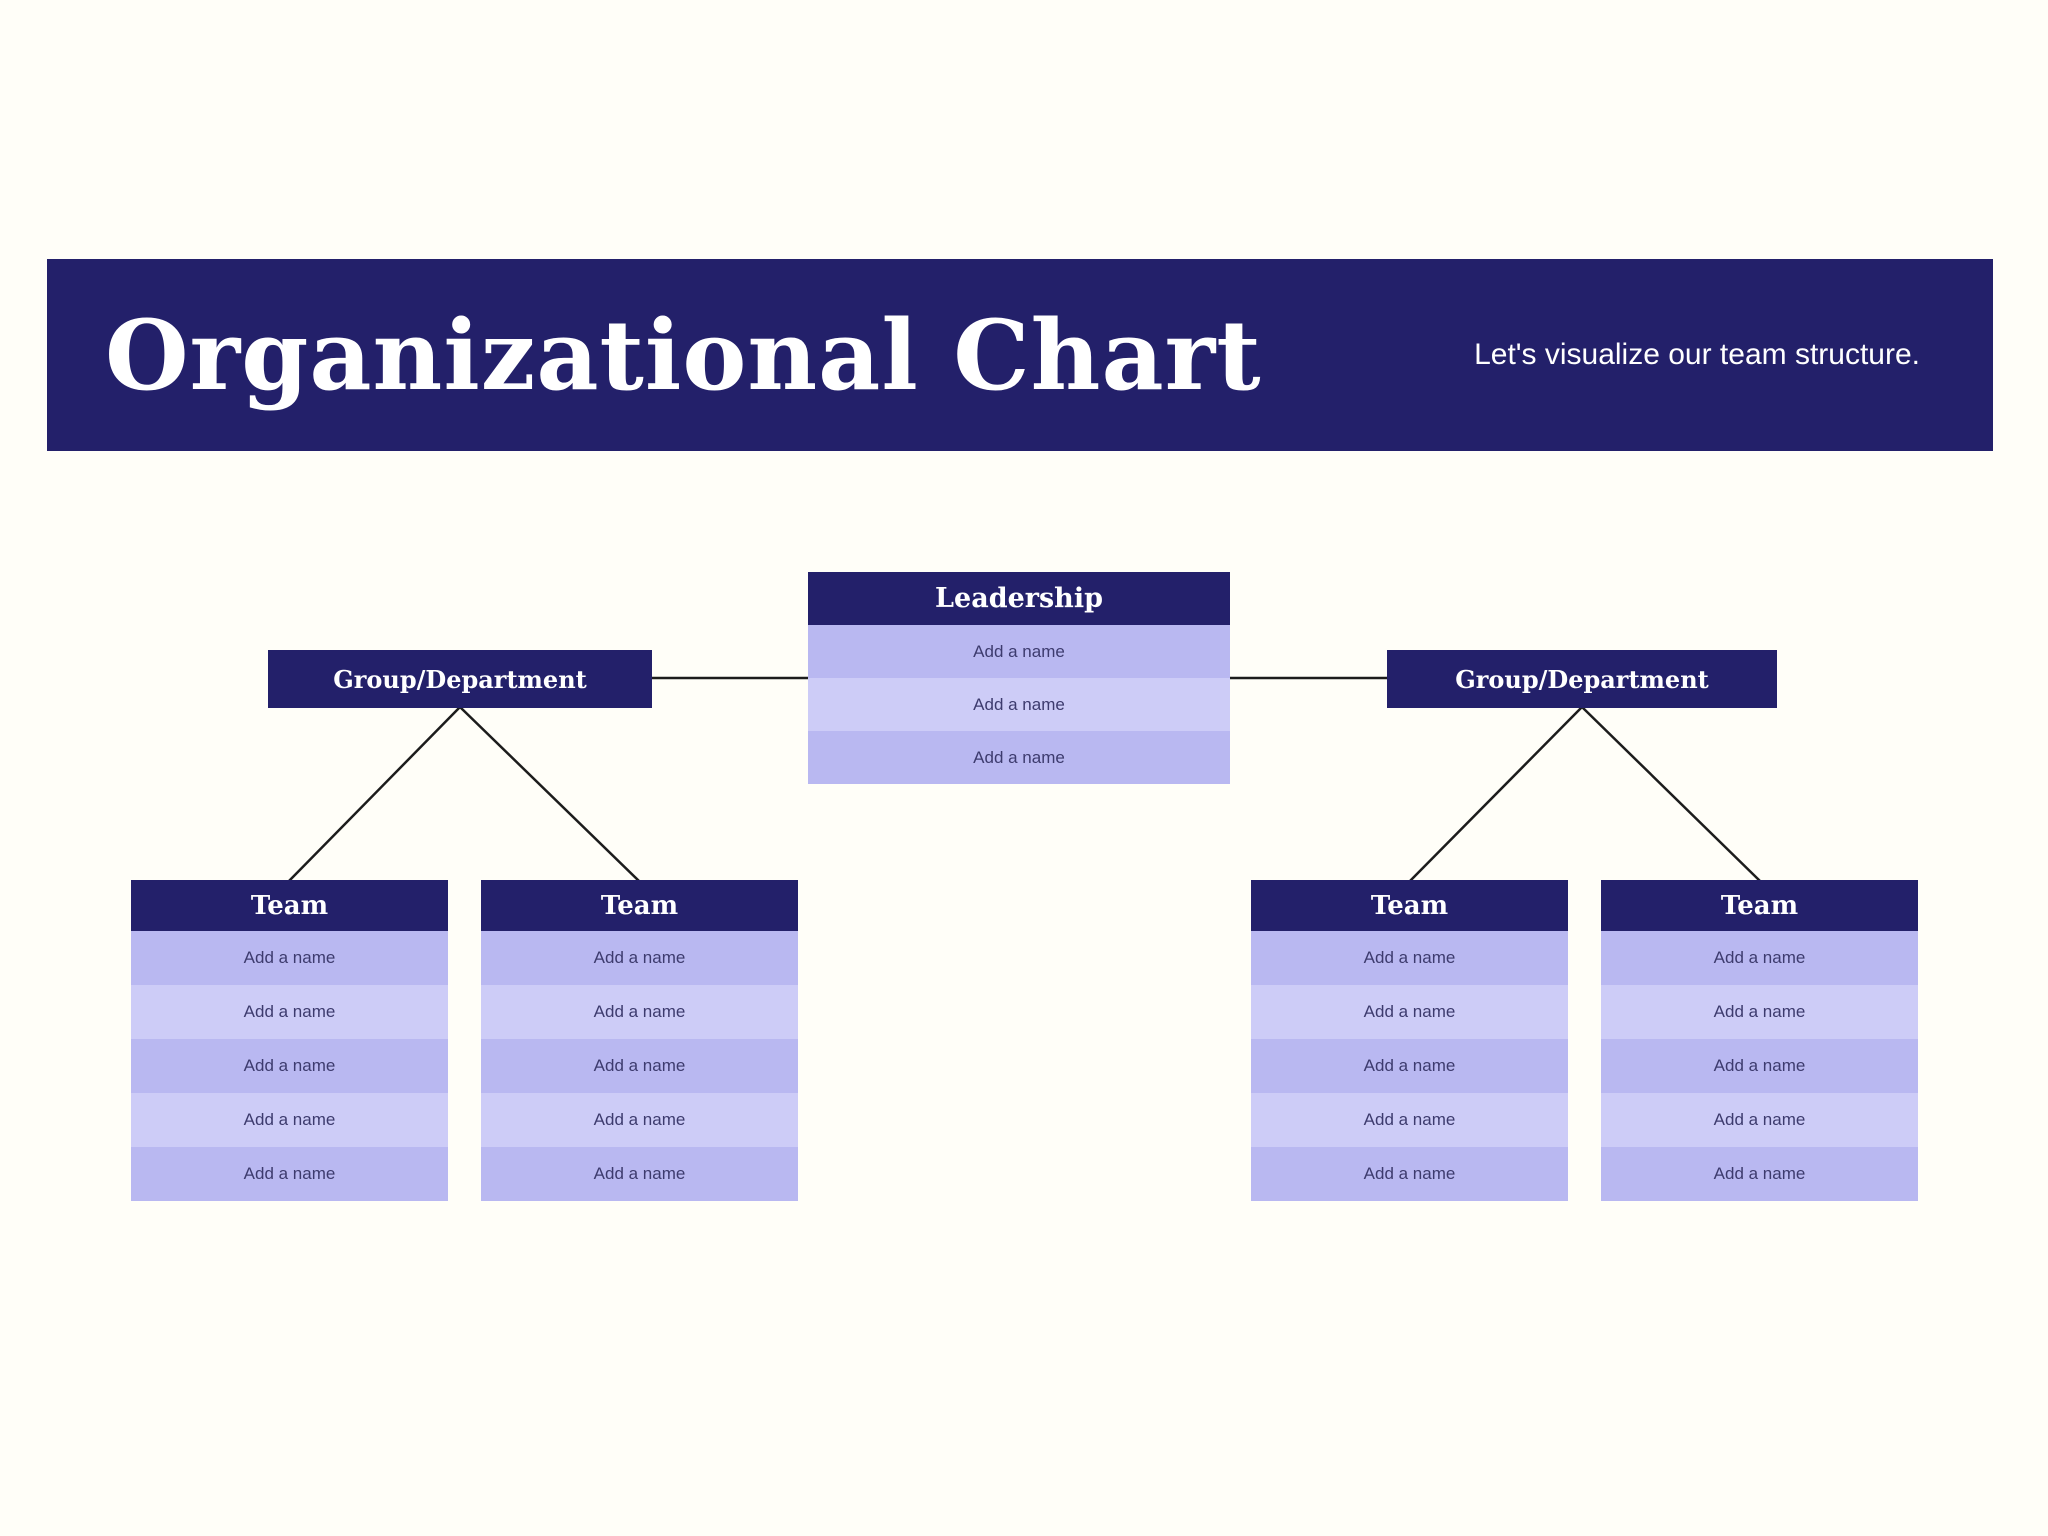 The height and width of the screenshot is (1536, 2048). Describe the element at coordinates (1582, 679) in the screenshot. I see `group-department-right: Group/Department` at that location.